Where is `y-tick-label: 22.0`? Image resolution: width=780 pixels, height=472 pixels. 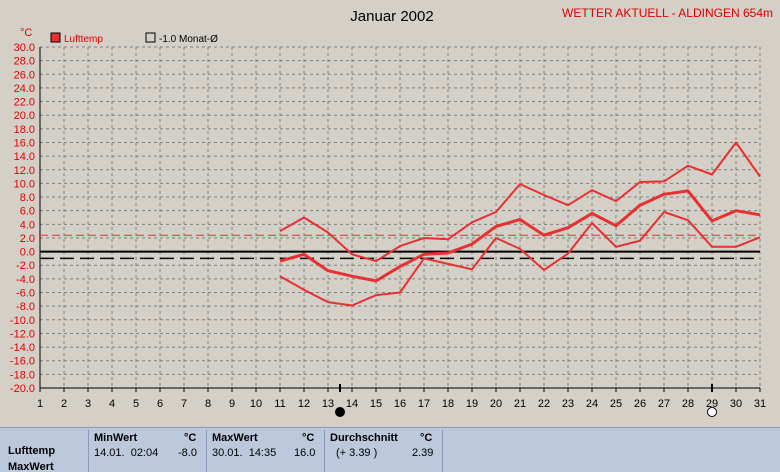 y-tick-label: 22.0 is located at coordinates (24, 103).